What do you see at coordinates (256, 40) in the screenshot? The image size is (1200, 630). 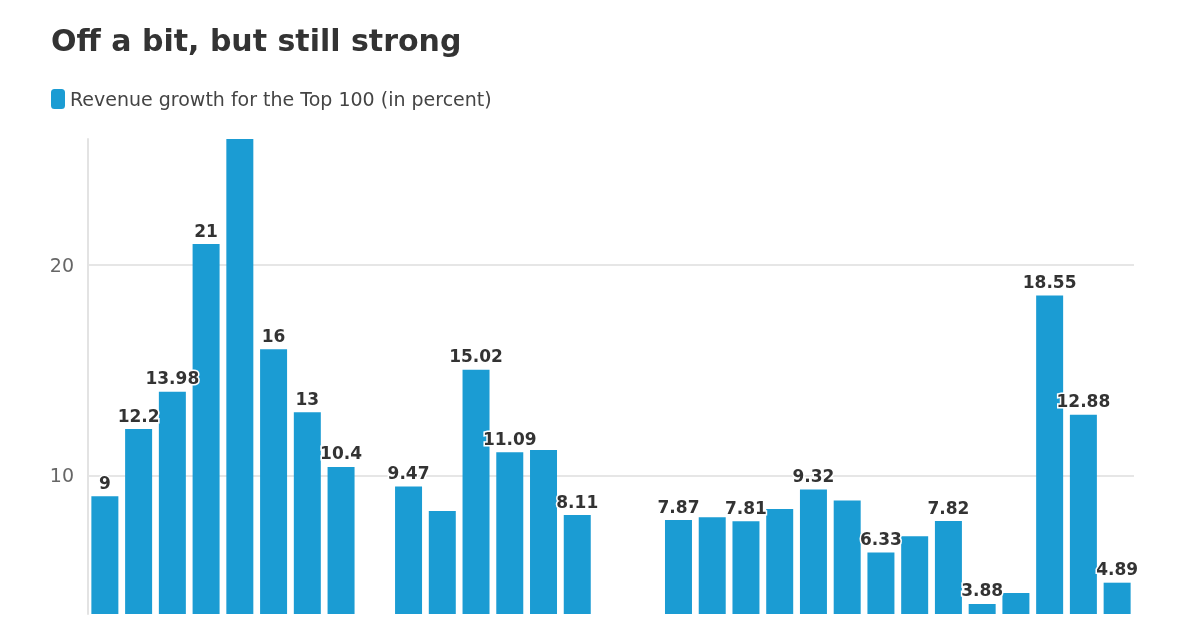 I see `chart-title: Off a bit, but still strong` at bounding box center [256, 40].